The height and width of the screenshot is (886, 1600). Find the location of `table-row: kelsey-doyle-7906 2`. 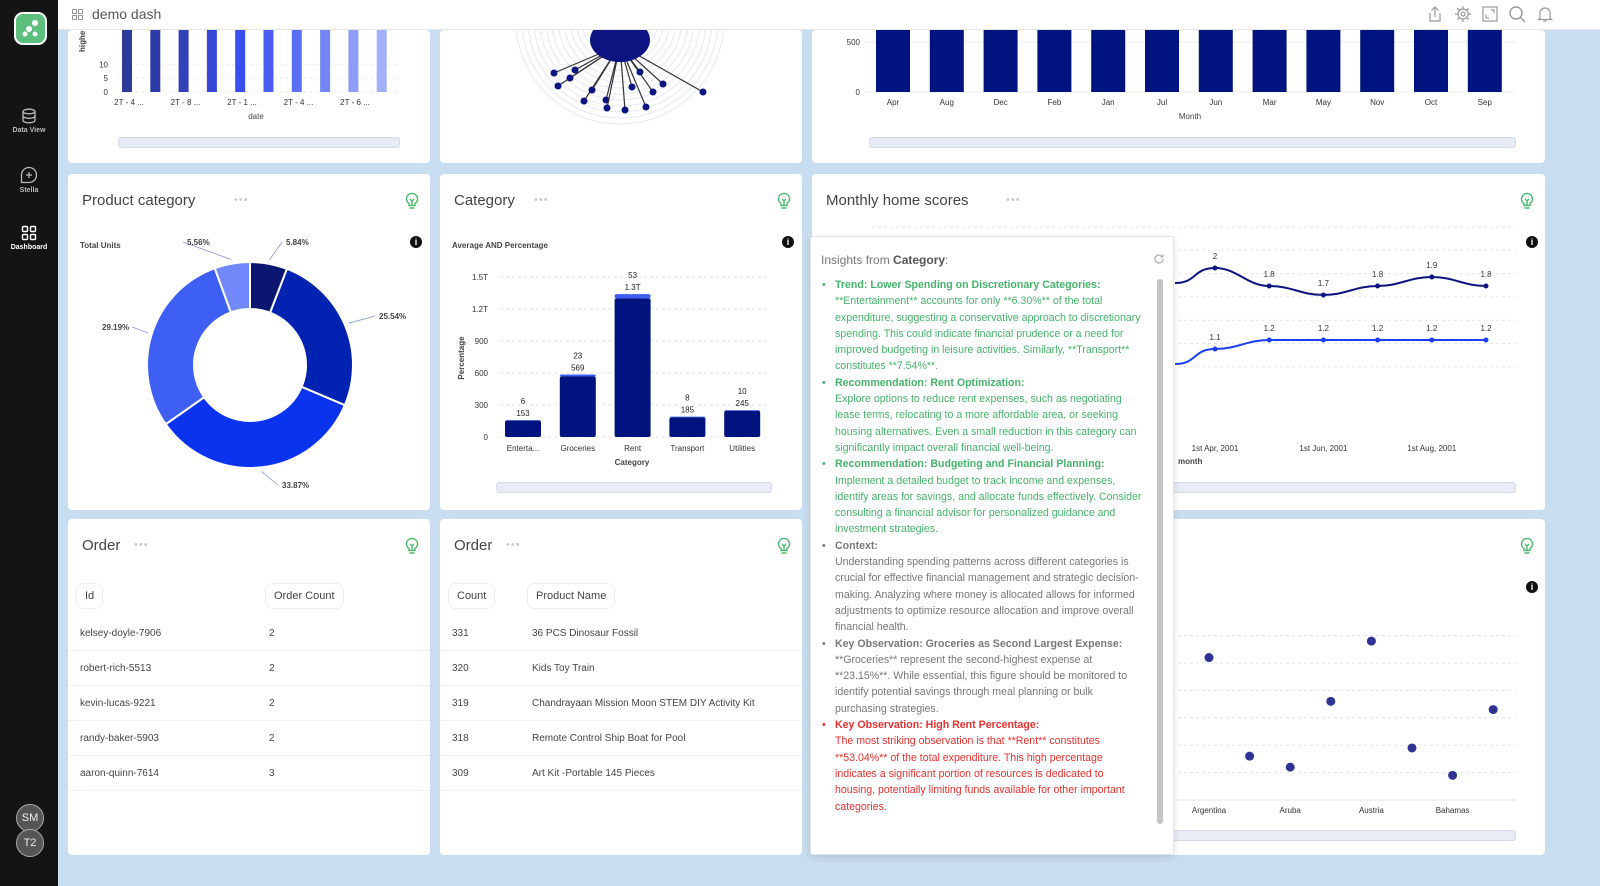

table-row: kelsey-doyle-7906 2 is located at coordinates (249, 633).